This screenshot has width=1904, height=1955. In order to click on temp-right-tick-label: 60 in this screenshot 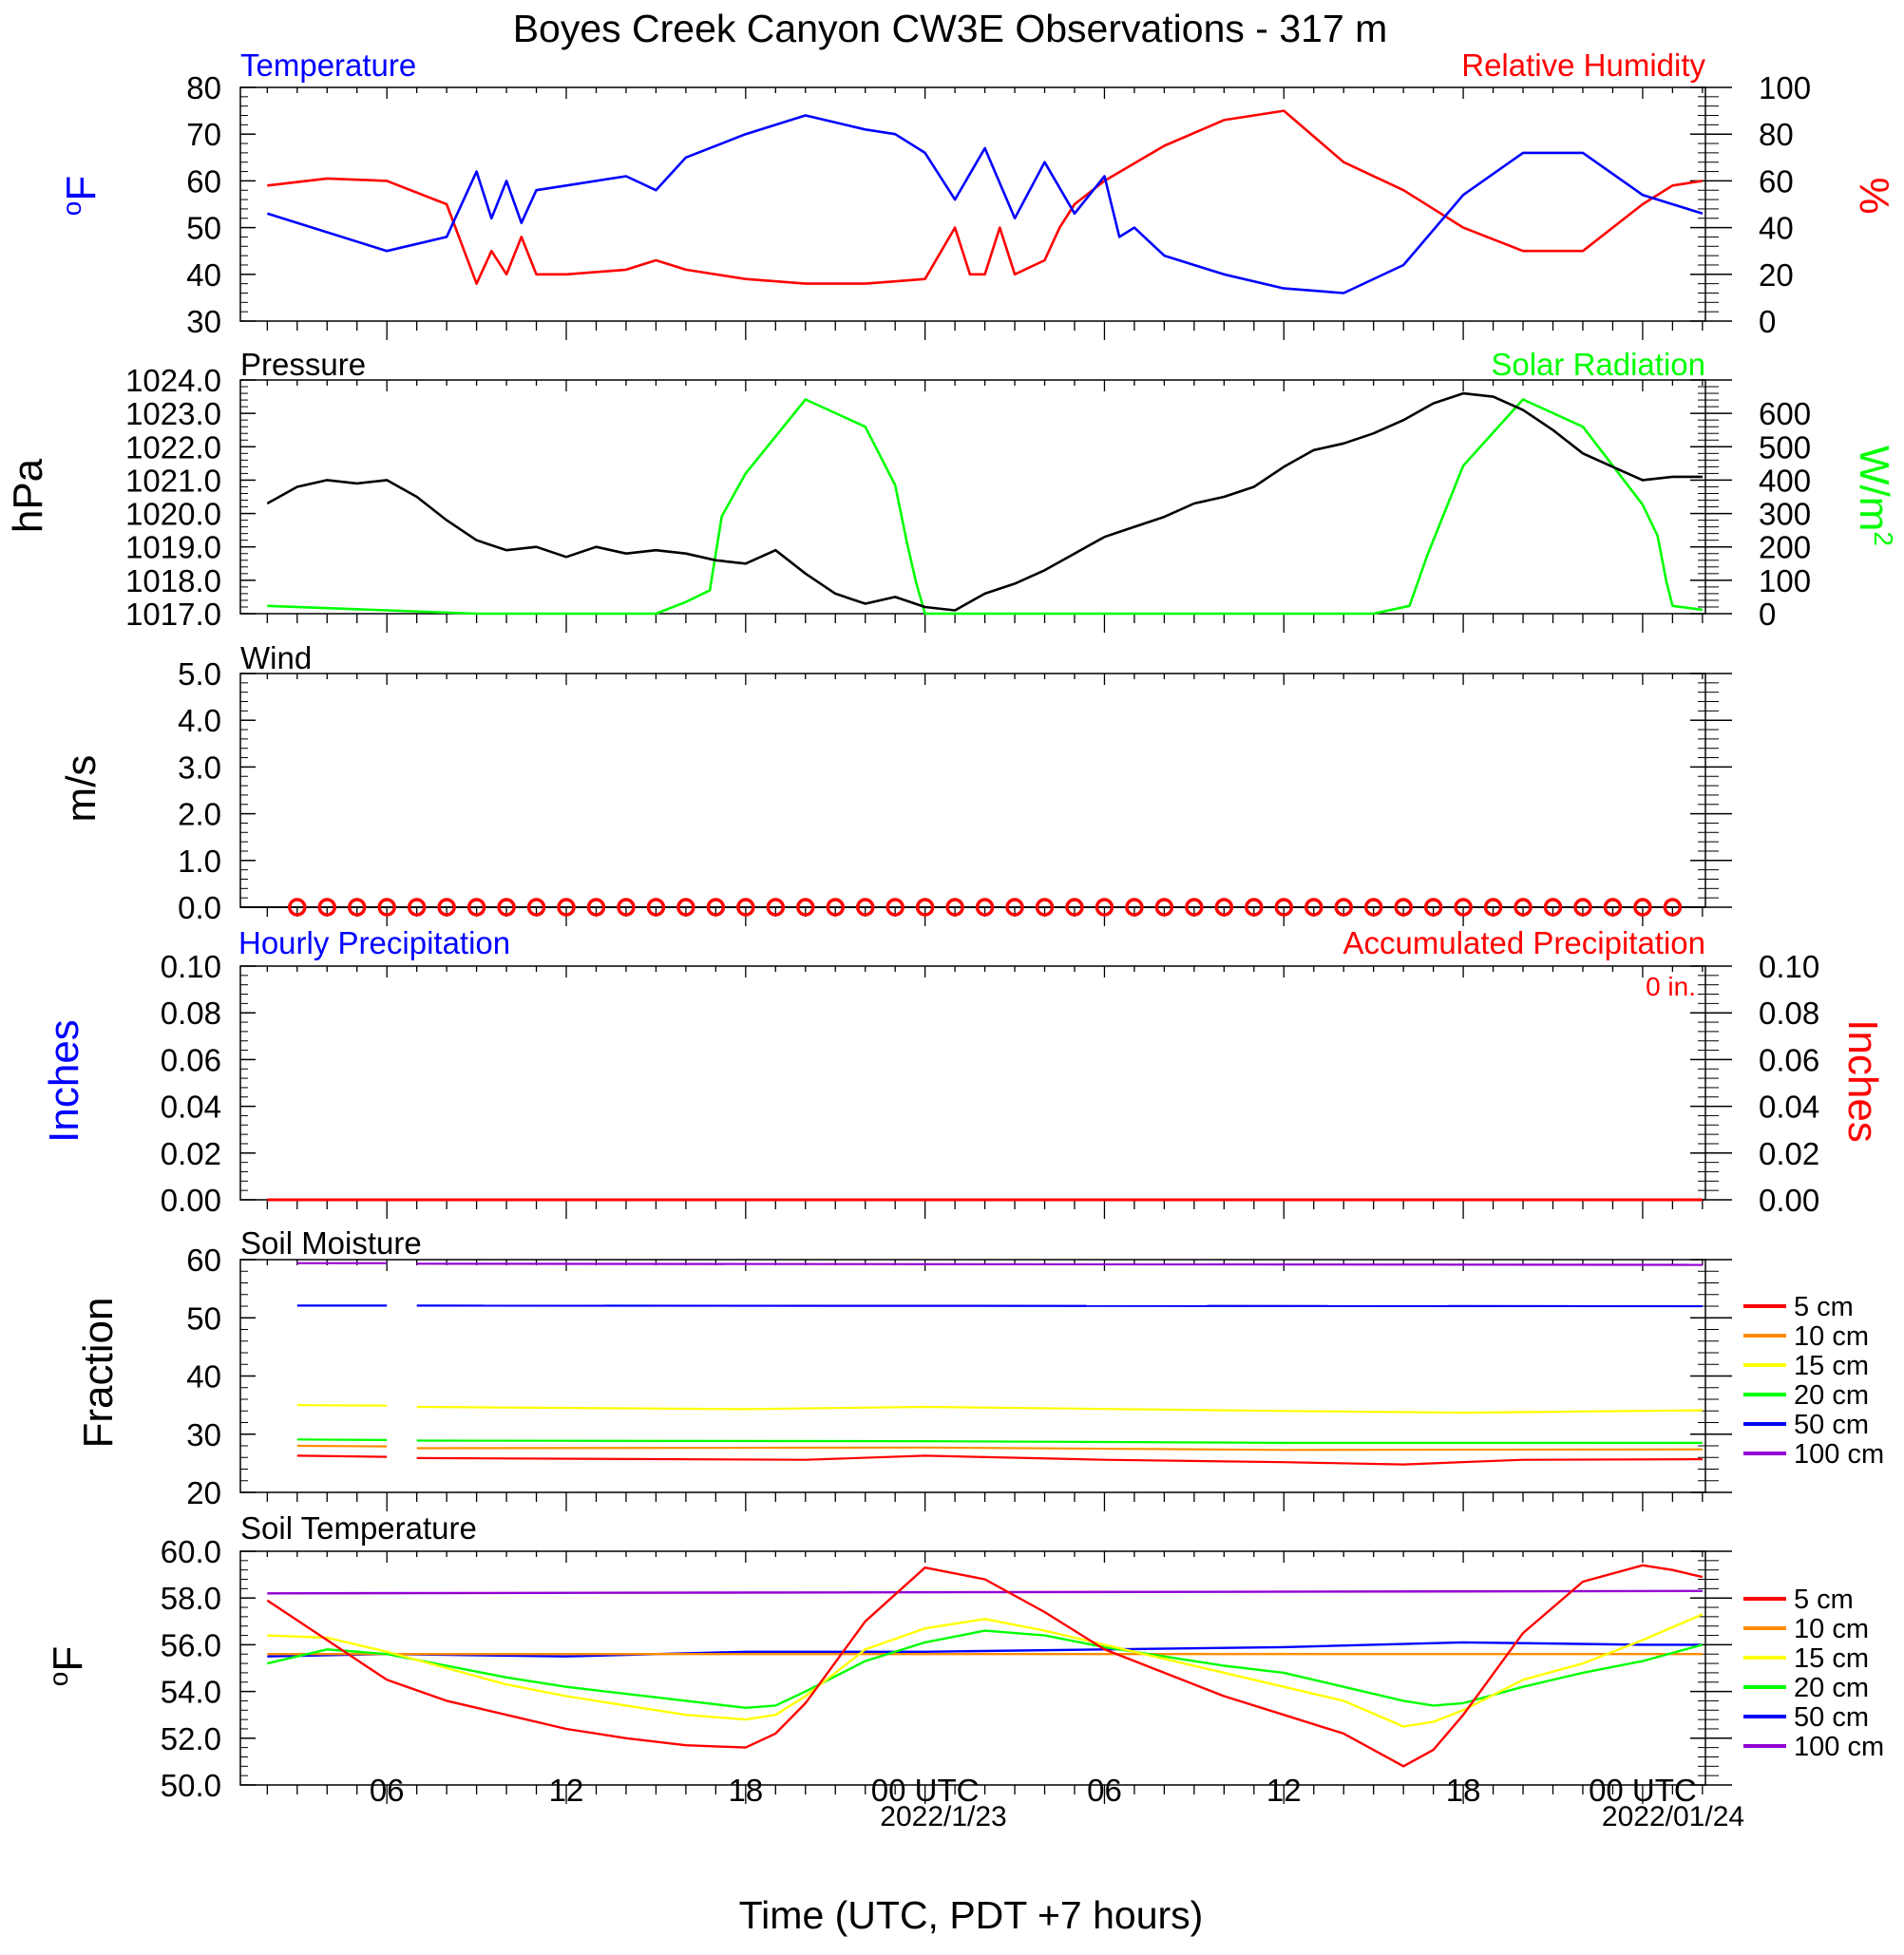, I will do `click(1777, 181)`.